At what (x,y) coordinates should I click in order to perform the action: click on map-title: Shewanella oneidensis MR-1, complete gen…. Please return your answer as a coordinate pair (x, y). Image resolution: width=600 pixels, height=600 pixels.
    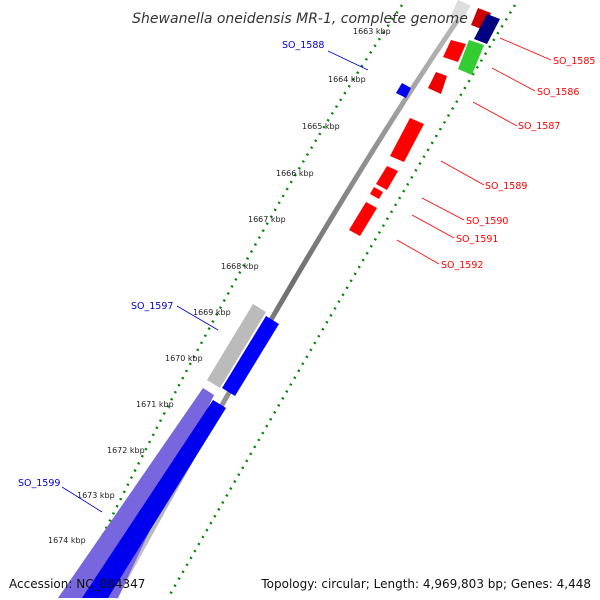
    Looking at the image, I should click on (300, 19).